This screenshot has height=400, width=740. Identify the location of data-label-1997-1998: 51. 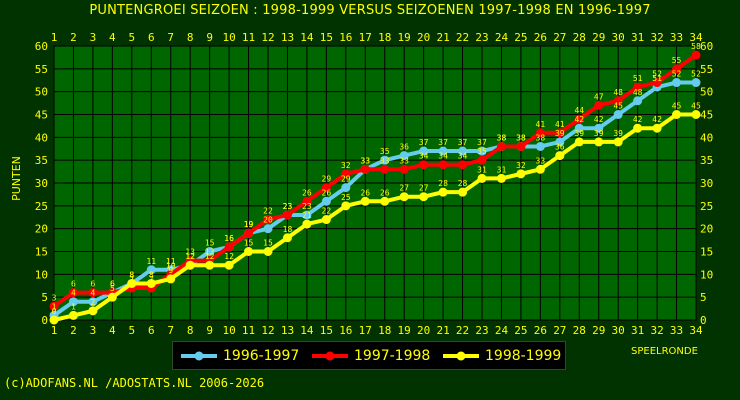
(638, 78).